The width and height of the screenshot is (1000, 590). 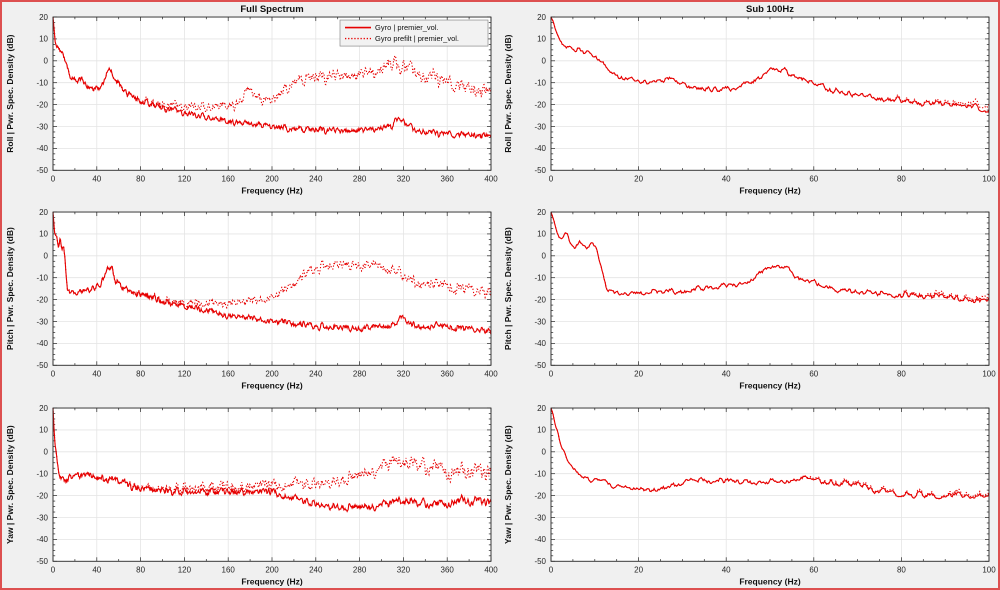 What do you see at coordinates (10, 484) in the screenshot?
I see `y-axis-label: Yaw | Pwr. Spec. Density (dB)` at bounding box center [10, 484].